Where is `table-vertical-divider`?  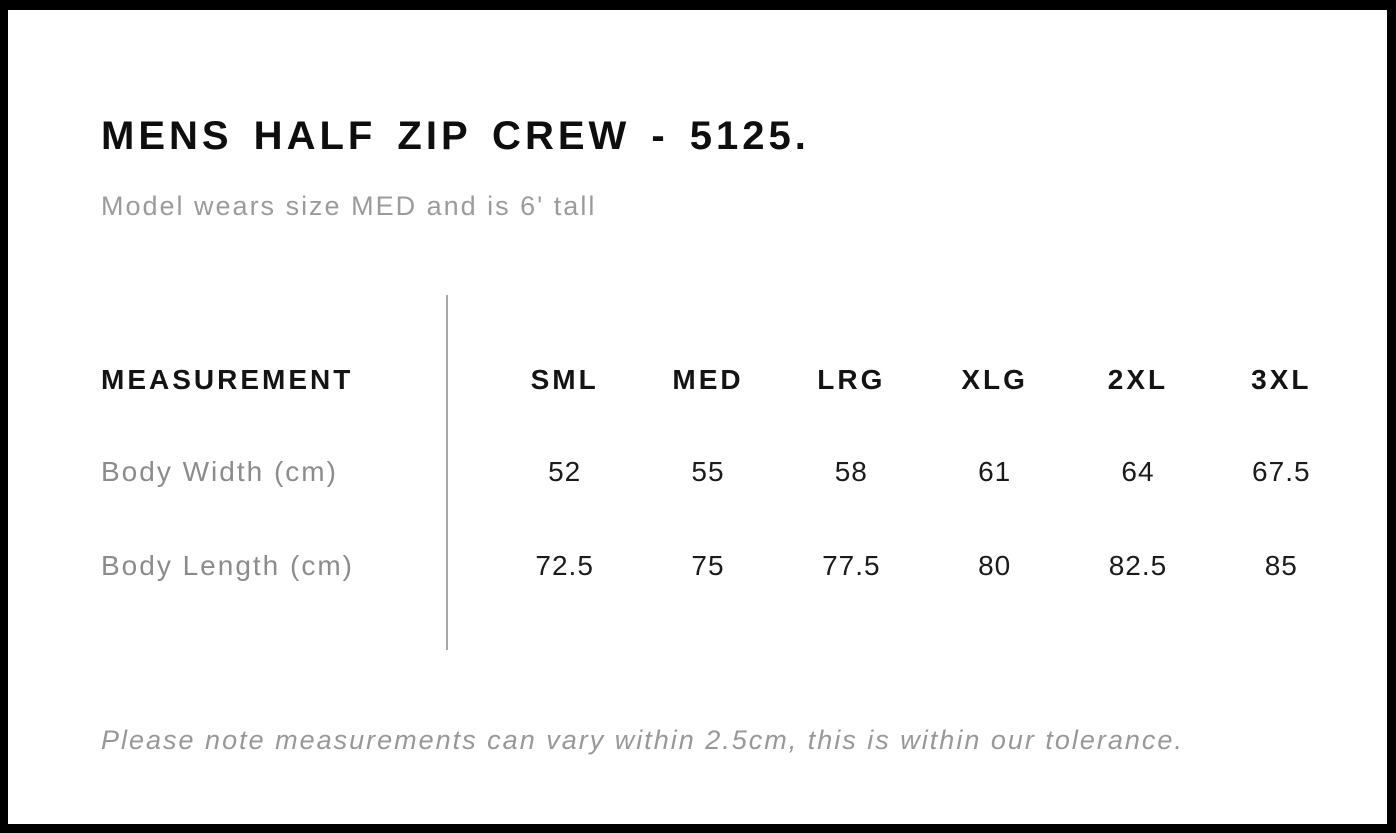
table-vertical-divider is located at coordinates (447, 472).